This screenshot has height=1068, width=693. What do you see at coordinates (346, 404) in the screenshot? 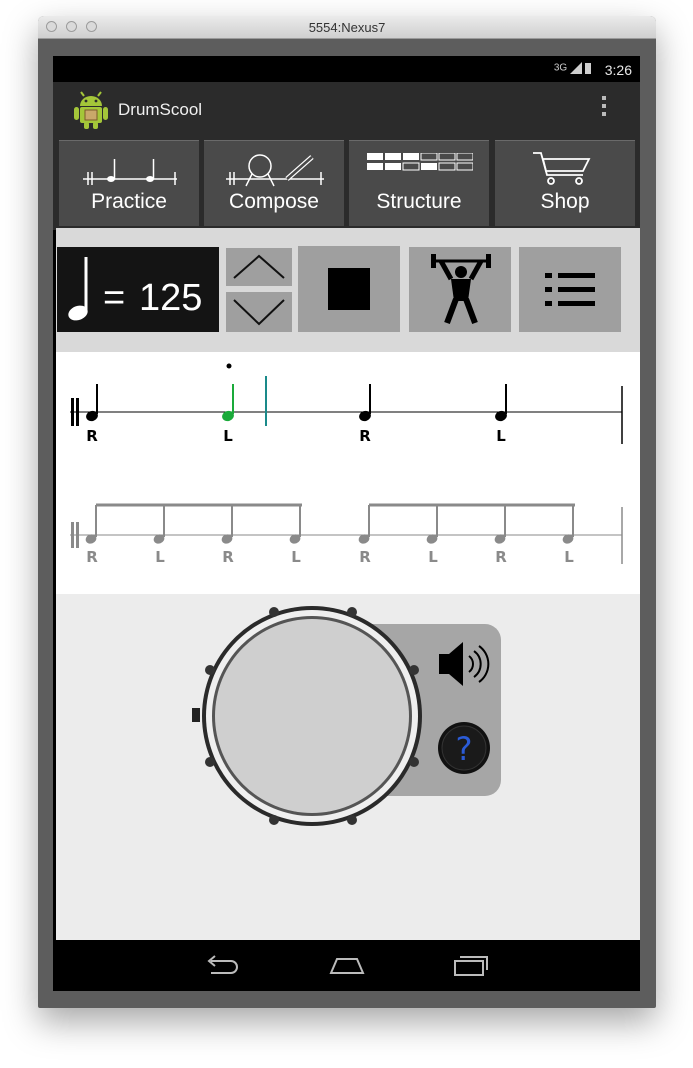
I see `staff-line-1: R L R L` at bounding box center [346, 404].